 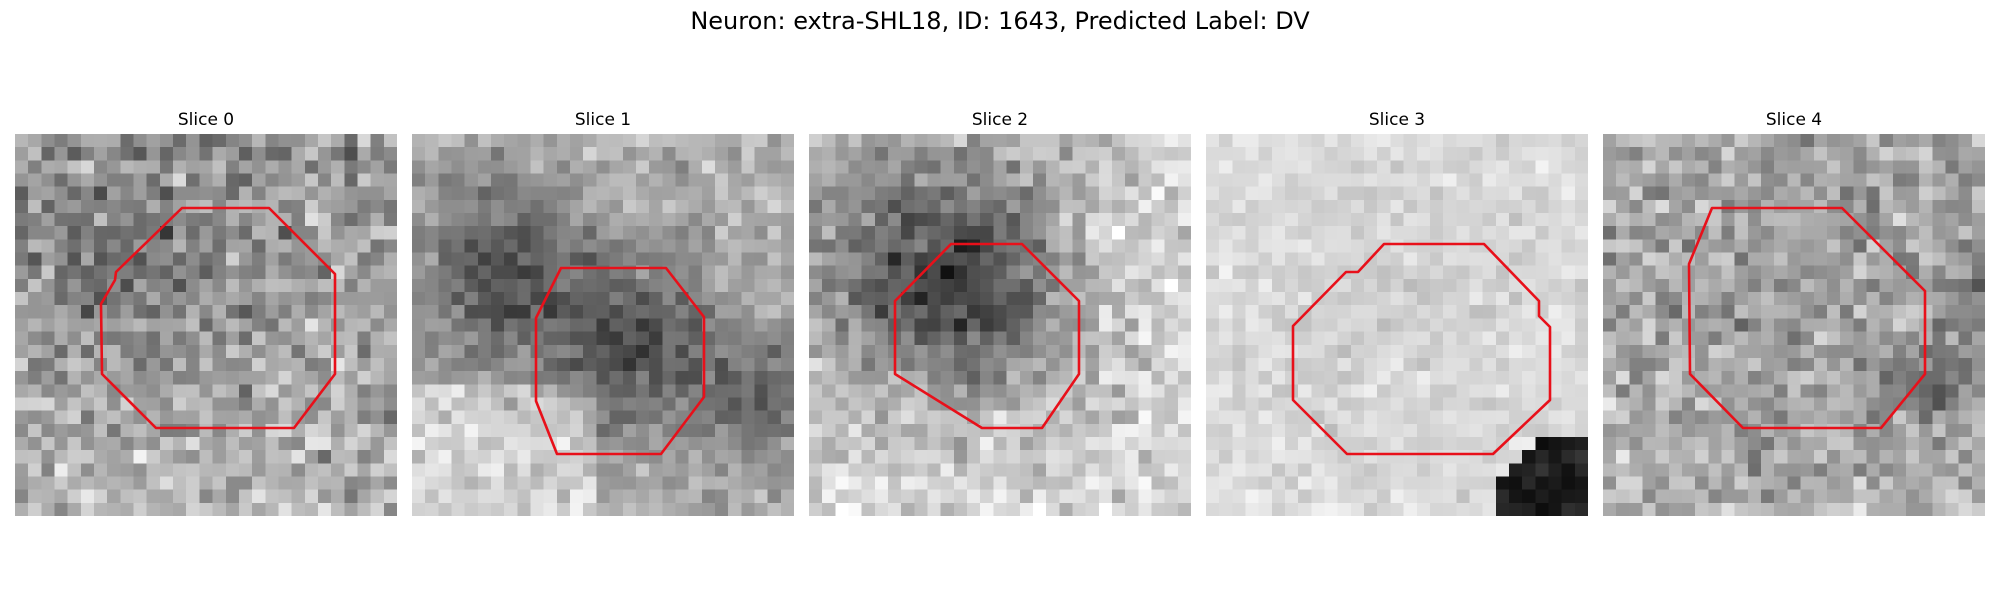 What do you see at coordinates (1397, 120) in the screenshot?
I see `slice-title: Slice 3` at bounding box center [1397, 120].